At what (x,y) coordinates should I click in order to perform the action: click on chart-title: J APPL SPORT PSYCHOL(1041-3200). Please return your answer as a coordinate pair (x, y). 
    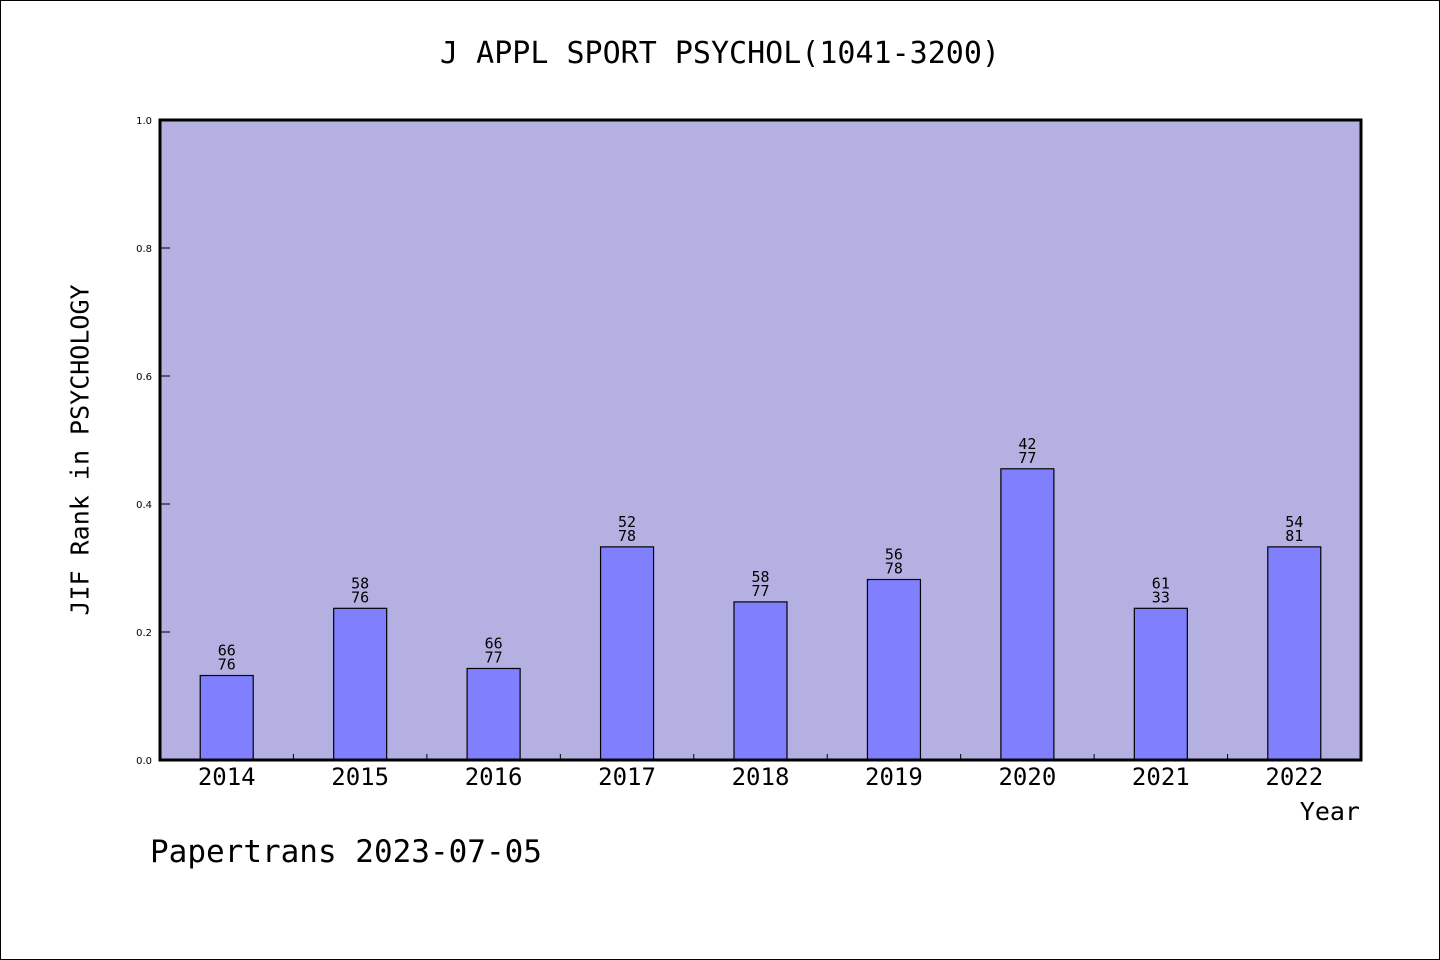
    Looking at the image, I should click on (720, 53).